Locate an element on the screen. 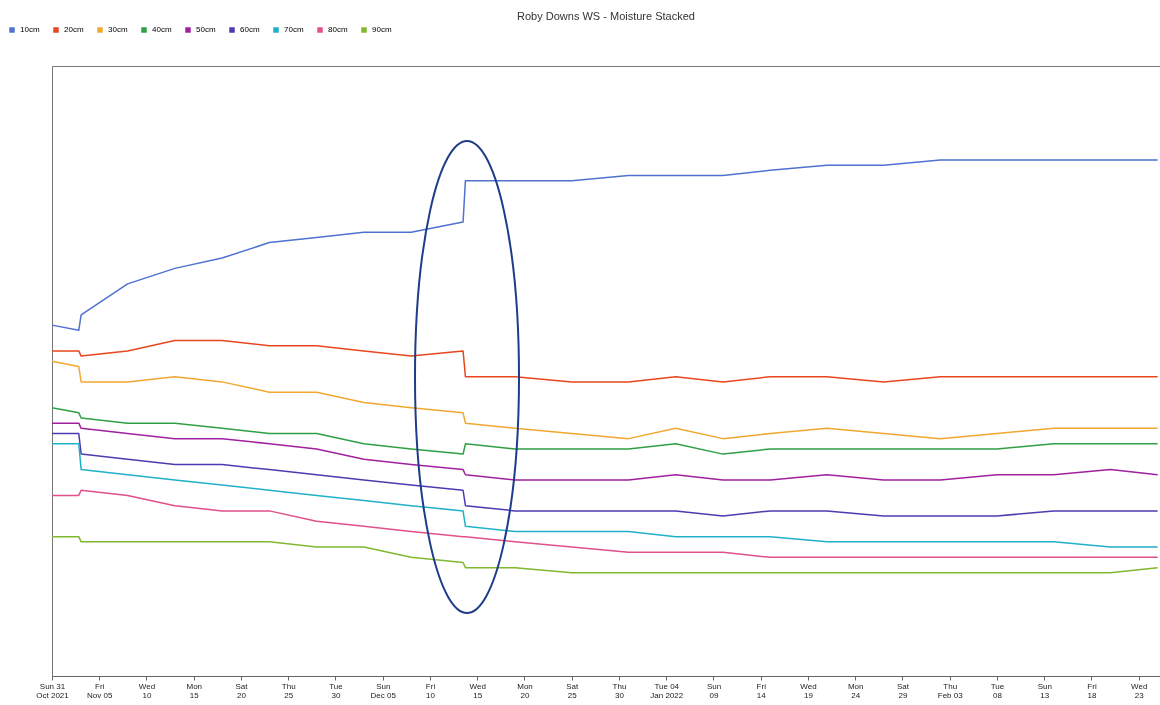 The height and width of the screenshot is (705, 1160). legend-label: 50cm is located at coordinates (206, 29).